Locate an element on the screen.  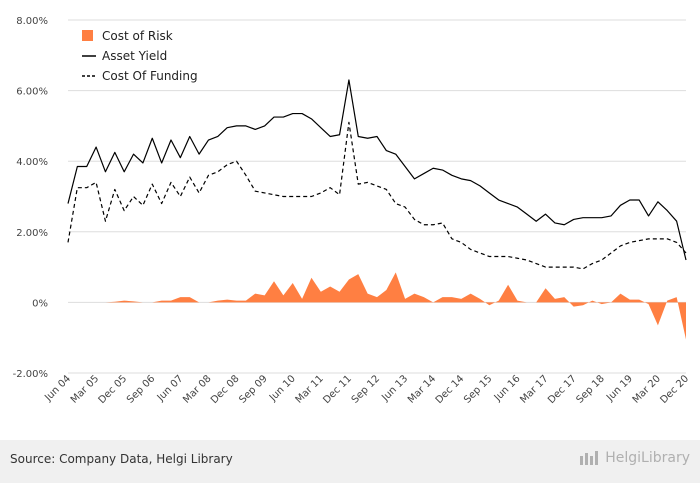
y-tick-label: 4.00% is located at coordinates (32, 162).